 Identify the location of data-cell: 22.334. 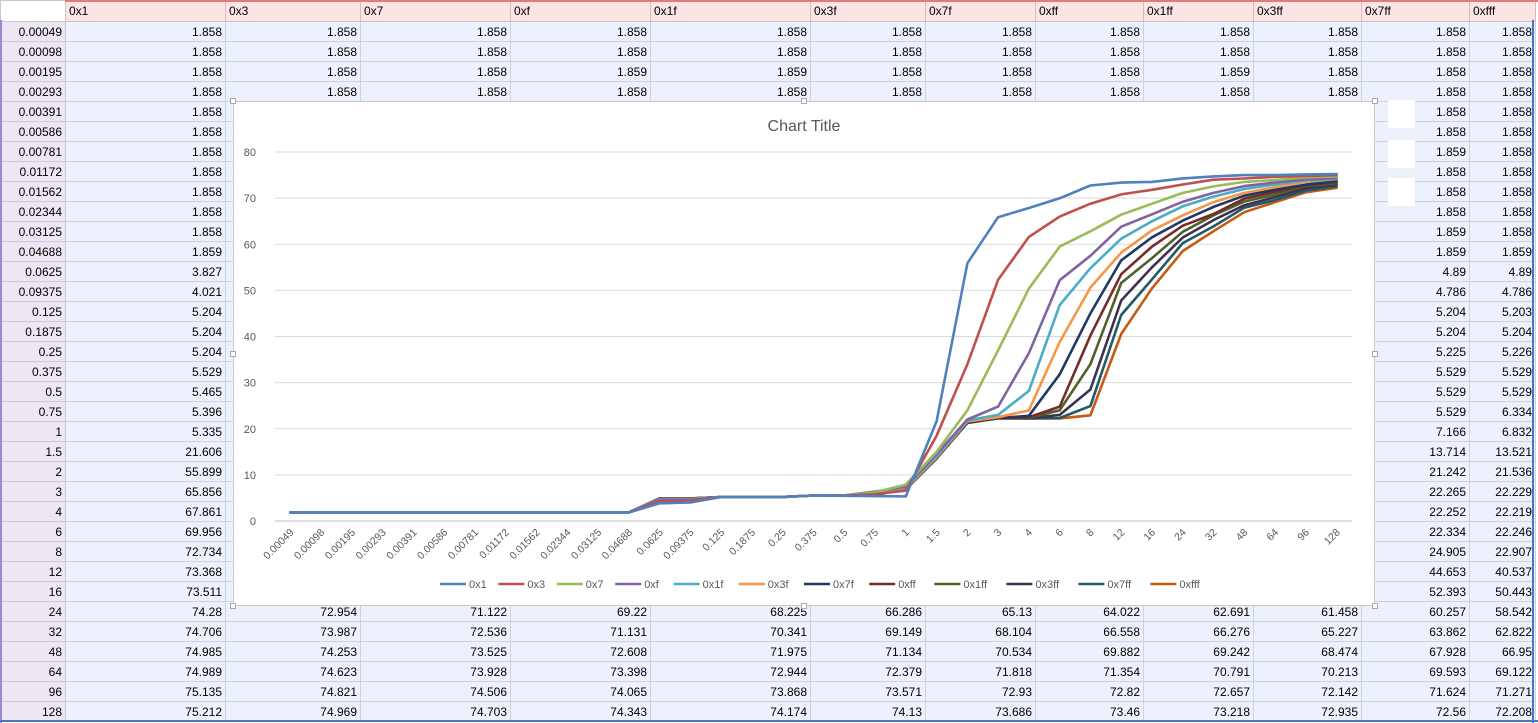
(1415, 531).